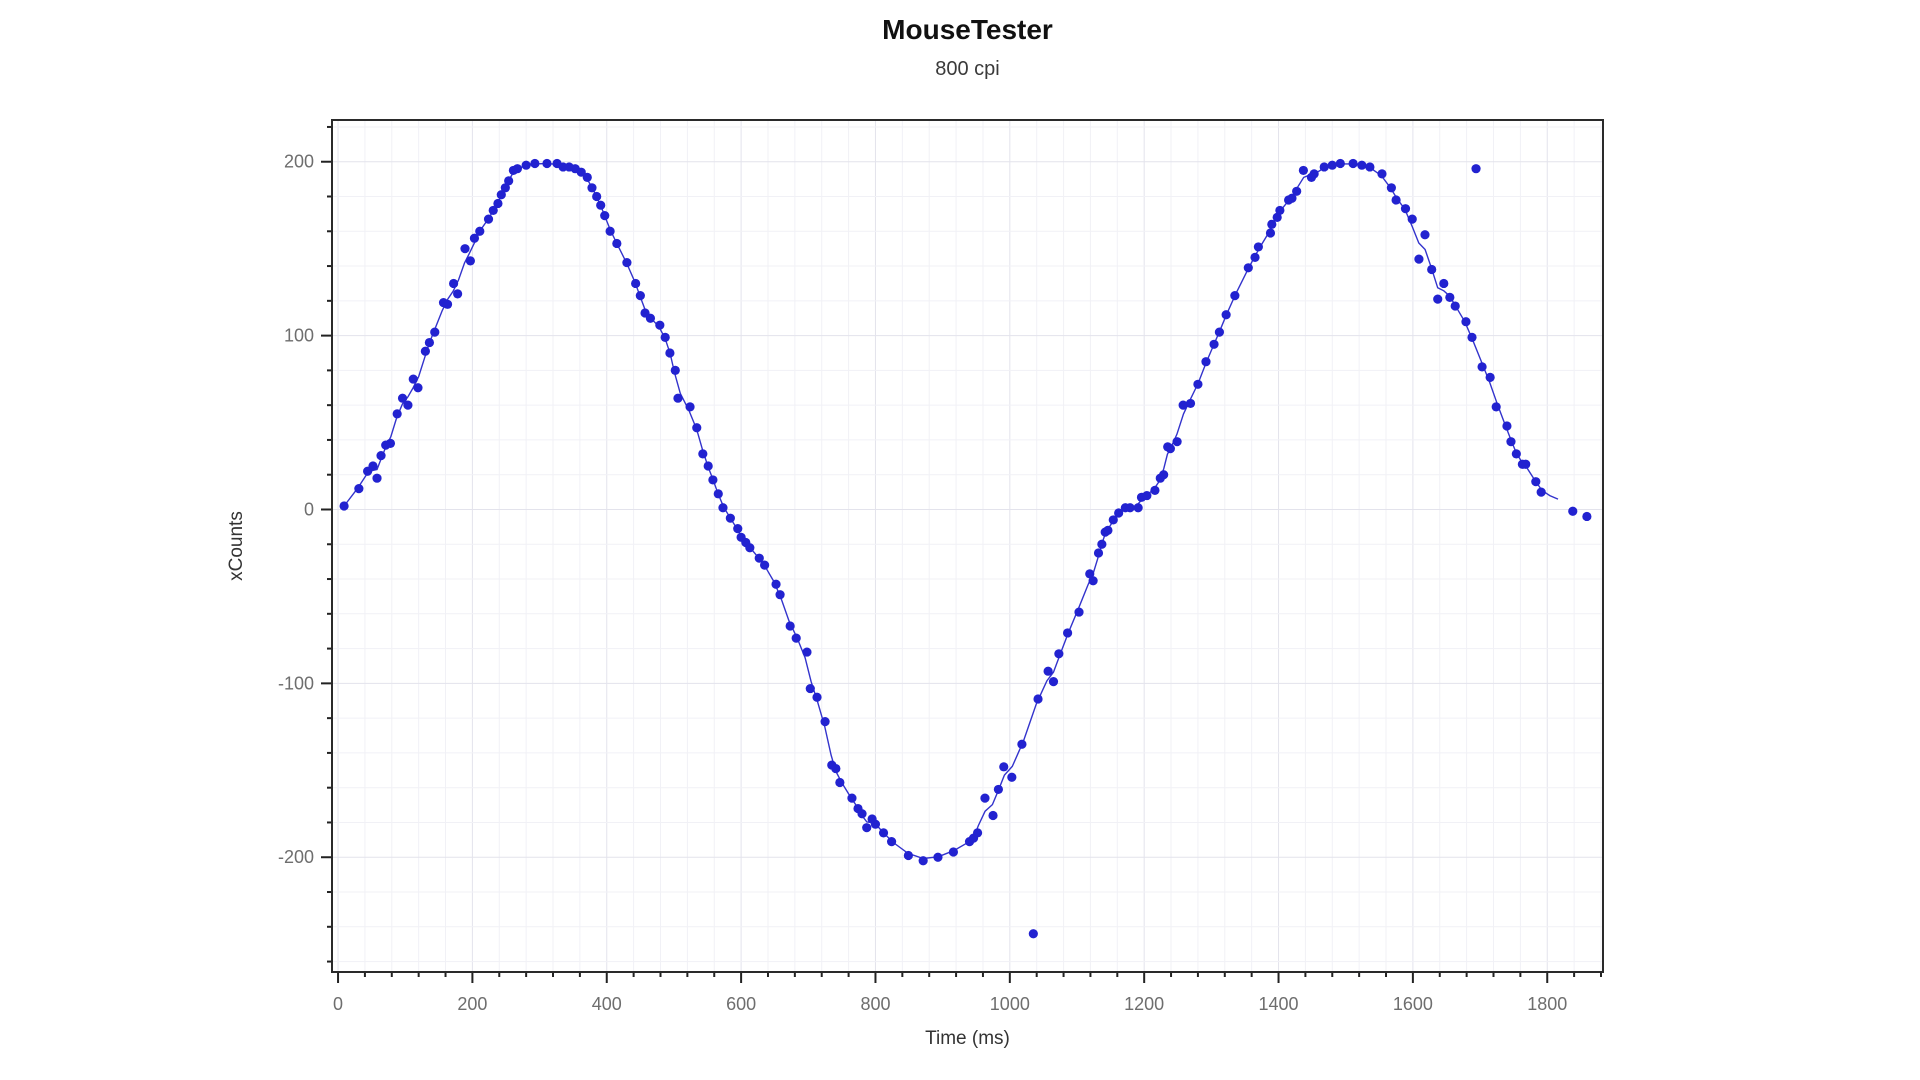 This screenshot has height=1080, width=1920. Describe the element at coordinates (875, 1004) in the screenshot. I see `x-tick-label: 800` at that location.